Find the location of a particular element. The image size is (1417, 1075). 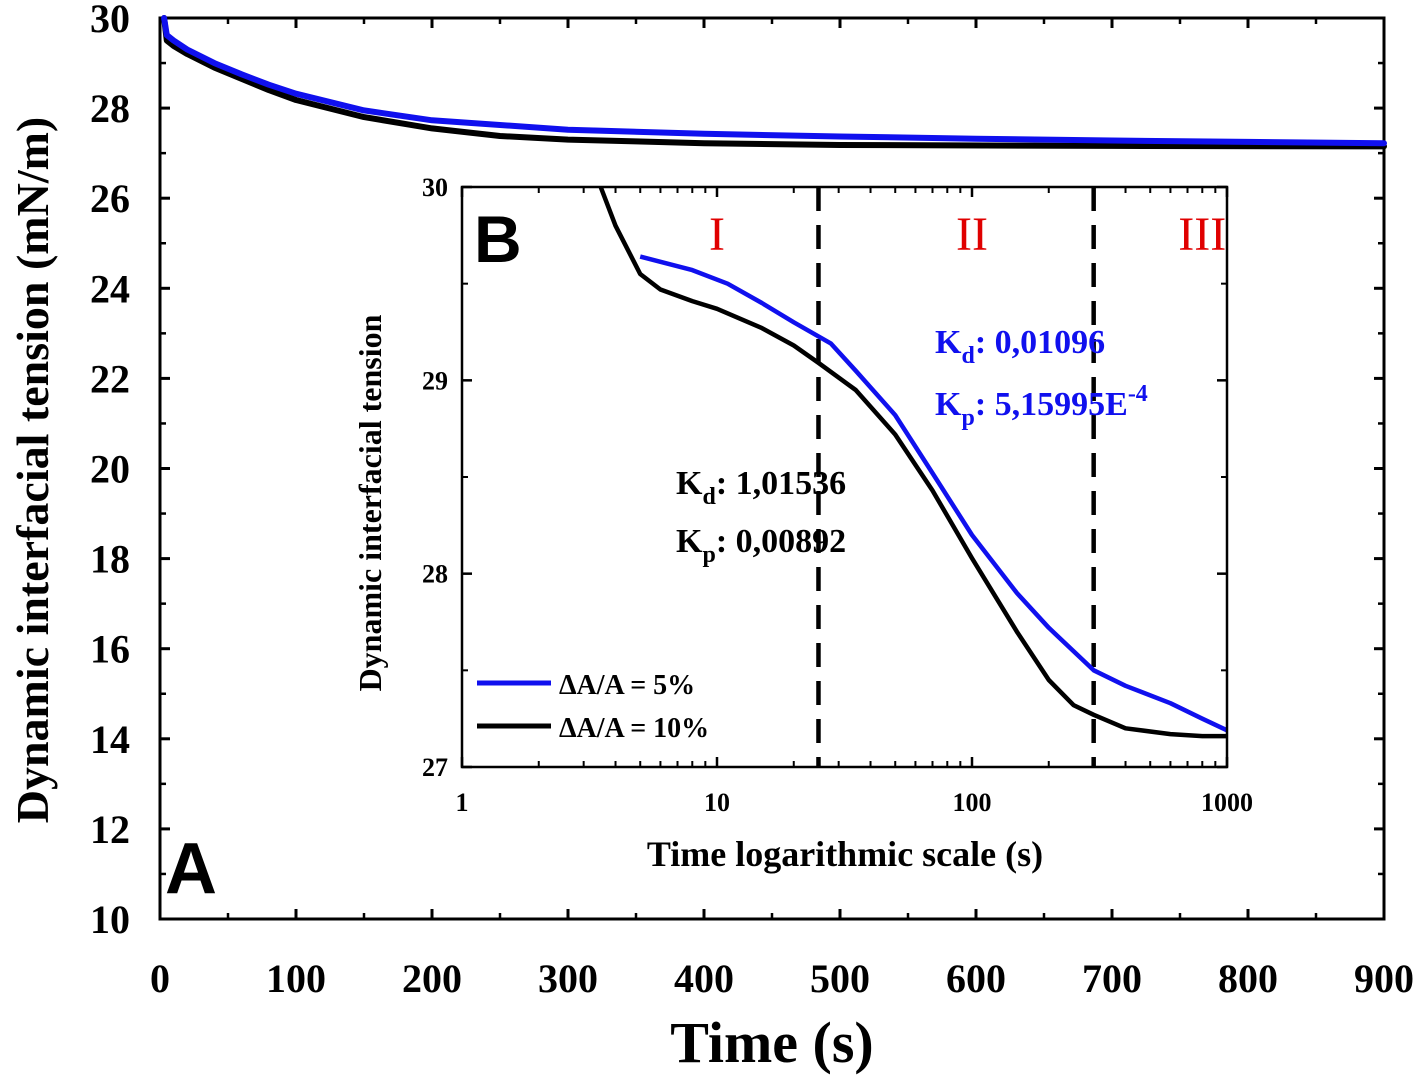

inset-x-tick-label: 1000 is located at coordinates (1227, 802).